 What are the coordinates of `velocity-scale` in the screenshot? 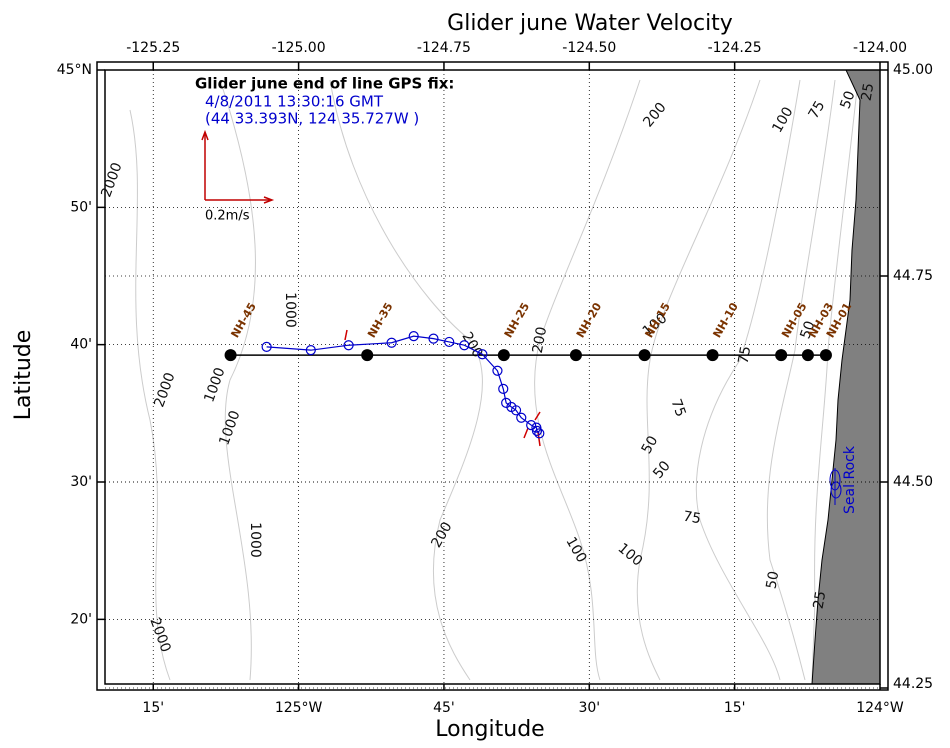 It's located at (238, 166).